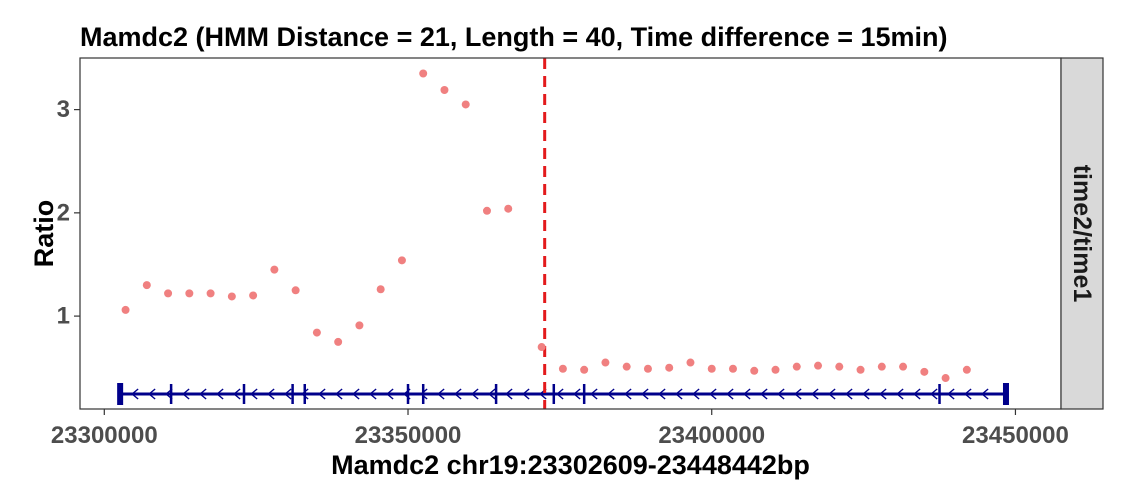  Describe the element at coordinates (560, 429) in the screenshot. I see `x-axis: 23300000 23350000 23400000 23450000` at that location.